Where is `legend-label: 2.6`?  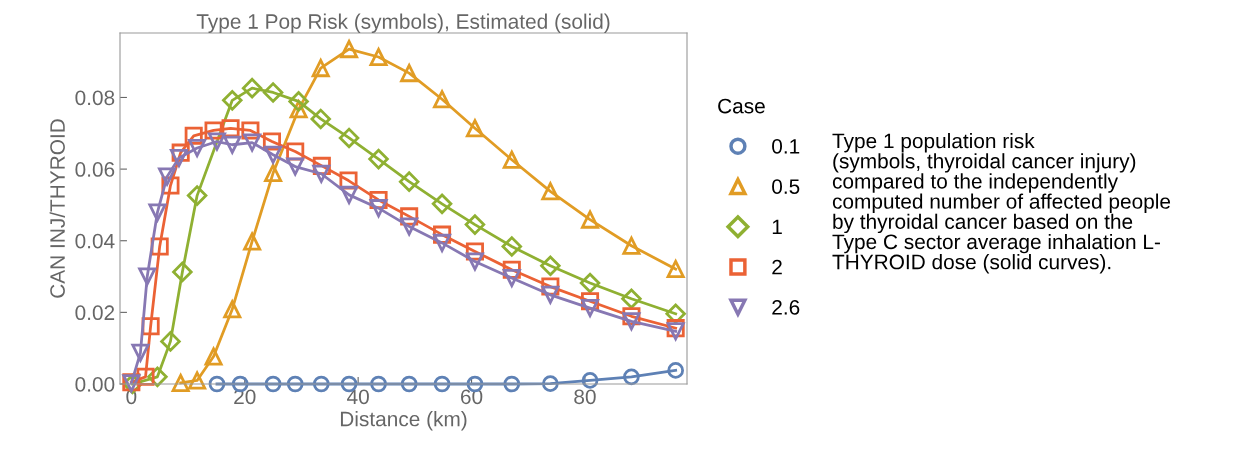 legend-label: 2.6 is located at coordinates (786, 307).